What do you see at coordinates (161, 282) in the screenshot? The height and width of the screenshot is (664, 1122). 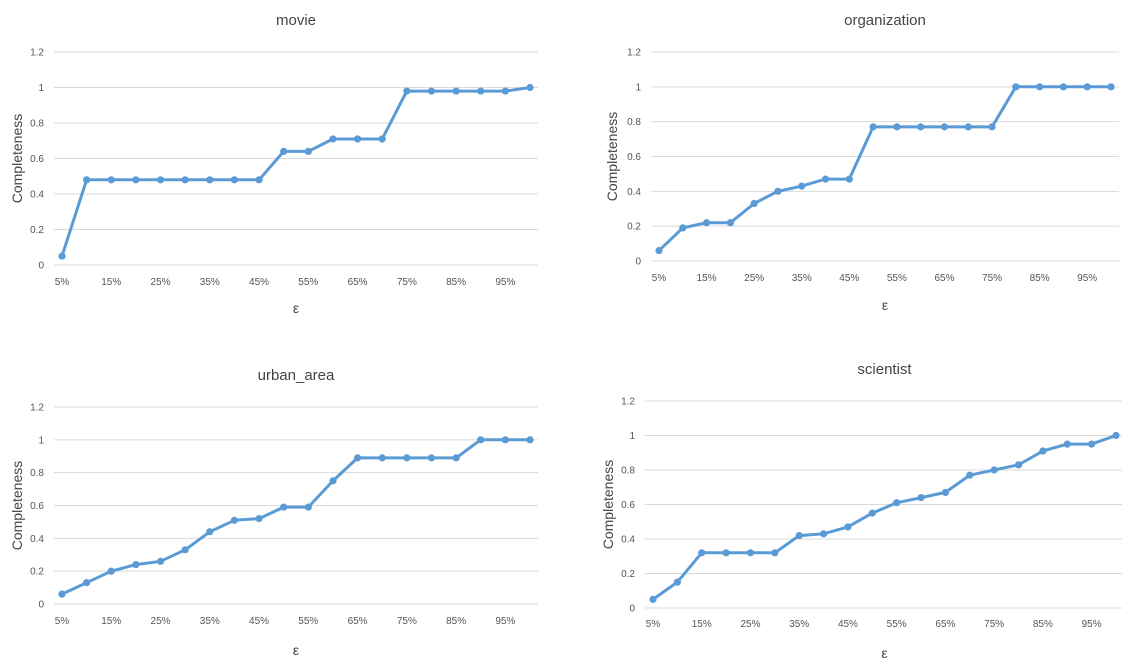 I see `x-tick-label: 25%` at bounding box center [161, 282].